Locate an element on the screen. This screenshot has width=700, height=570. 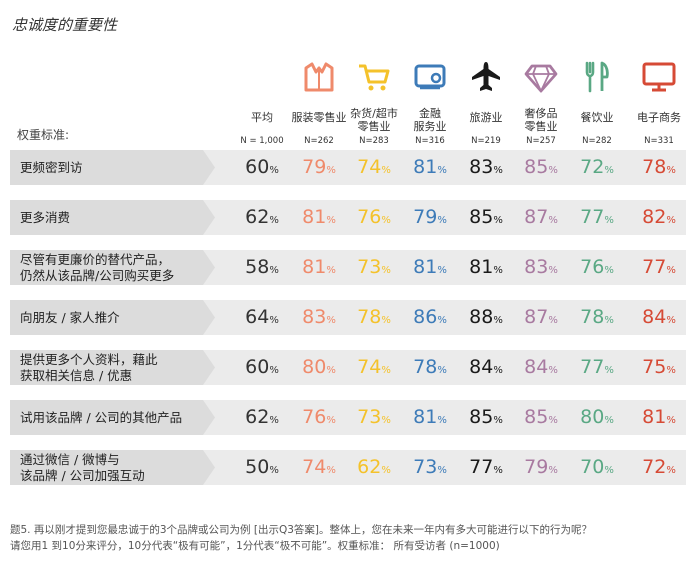
column-sample-size: N=331 is located at coordinates (659, 141).